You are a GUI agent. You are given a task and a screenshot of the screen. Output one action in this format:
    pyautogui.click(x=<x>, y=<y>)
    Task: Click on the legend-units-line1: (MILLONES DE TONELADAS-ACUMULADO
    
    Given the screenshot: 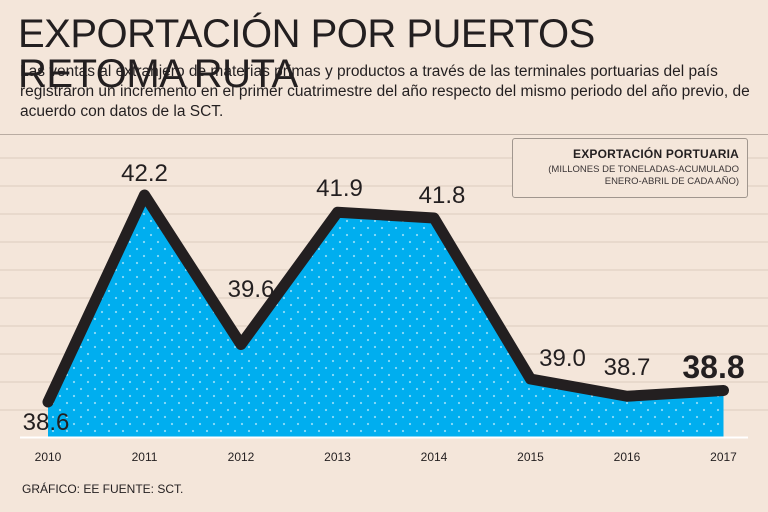 What is the action you would take?
    pyautogui.click(x=643, y=169)
    